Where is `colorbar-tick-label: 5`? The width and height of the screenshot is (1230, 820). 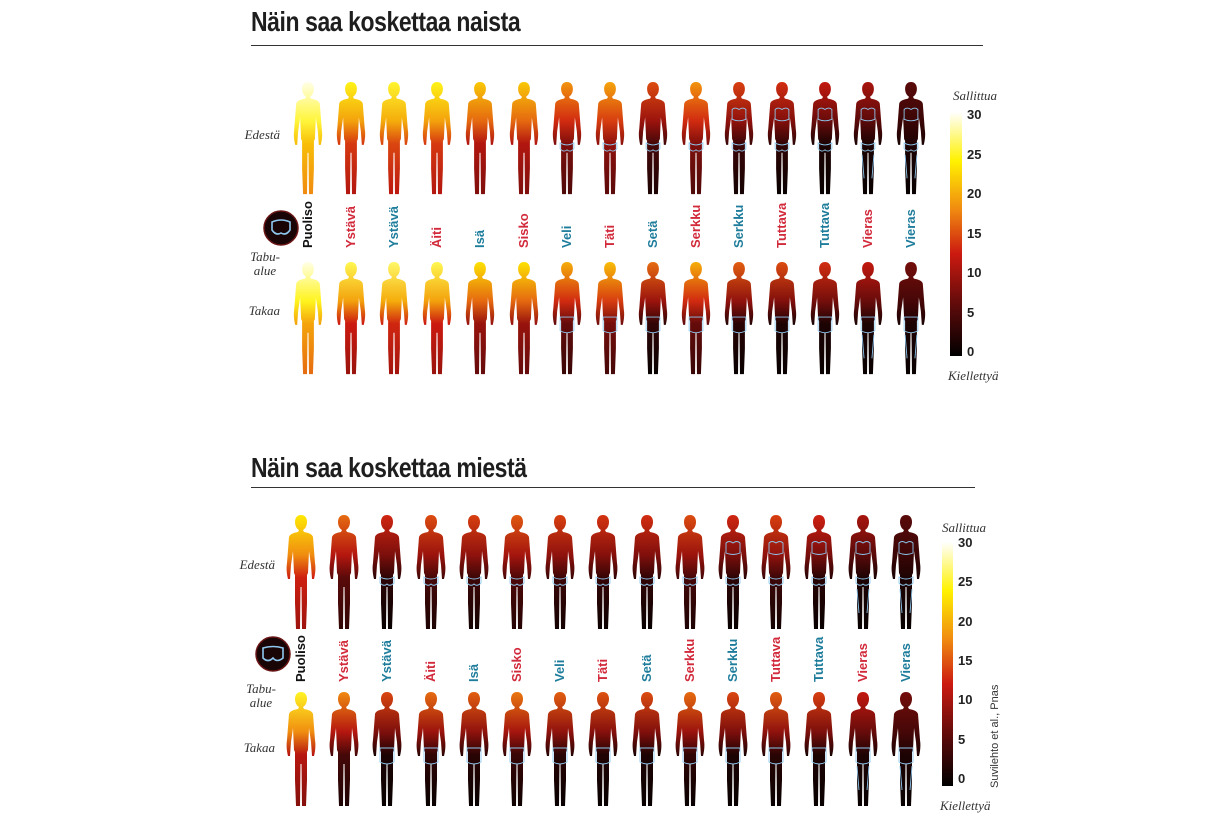
colorbar-tick-label: 5 is located at coordinates (962, 739).